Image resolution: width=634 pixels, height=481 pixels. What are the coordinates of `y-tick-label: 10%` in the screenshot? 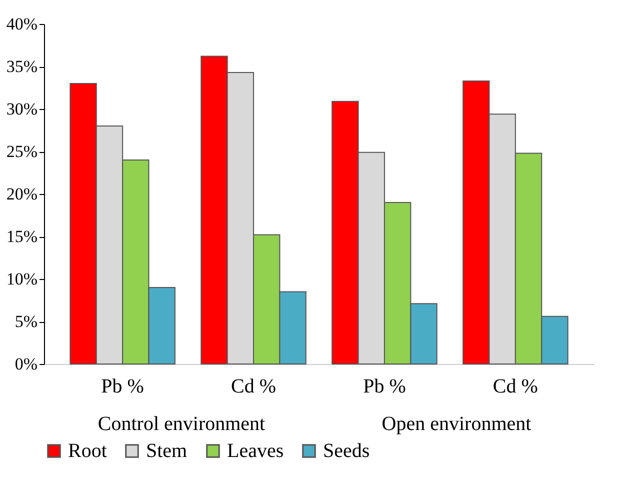 It's located at (22, 279).